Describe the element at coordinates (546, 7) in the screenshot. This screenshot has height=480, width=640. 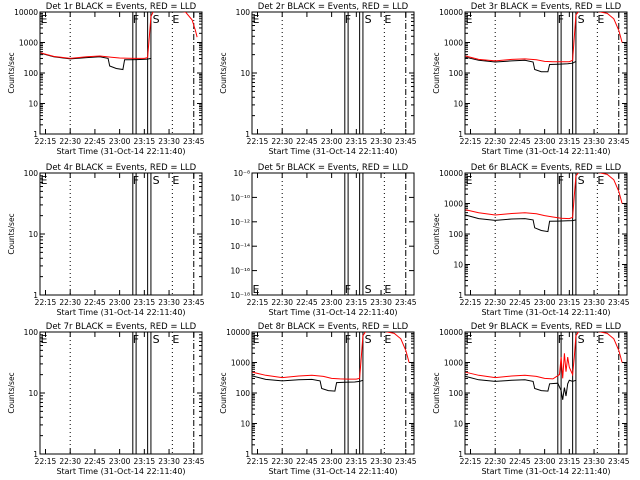
I see `chart-title: Det 3r BLACK = Events, RED = LLD` at that location.